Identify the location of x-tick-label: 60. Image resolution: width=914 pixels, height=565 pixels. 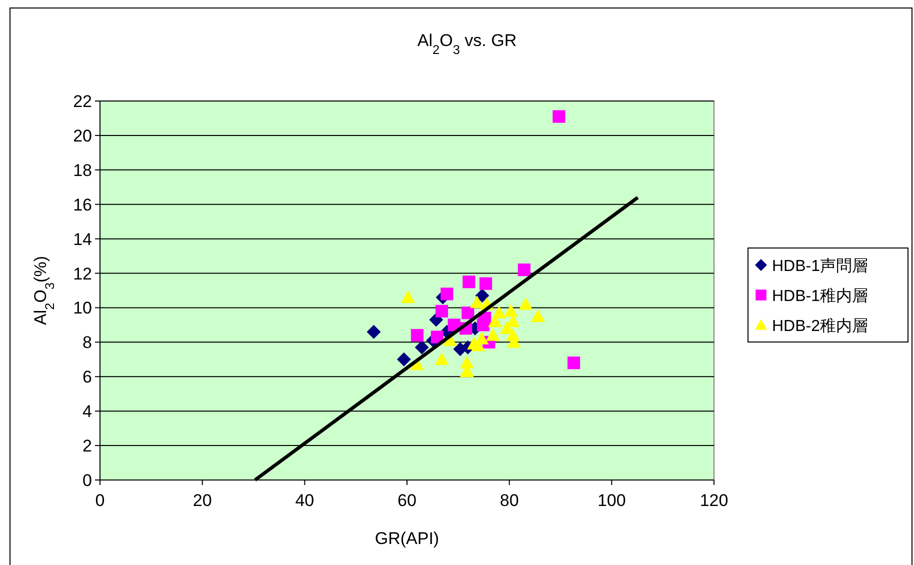
(407, 500).